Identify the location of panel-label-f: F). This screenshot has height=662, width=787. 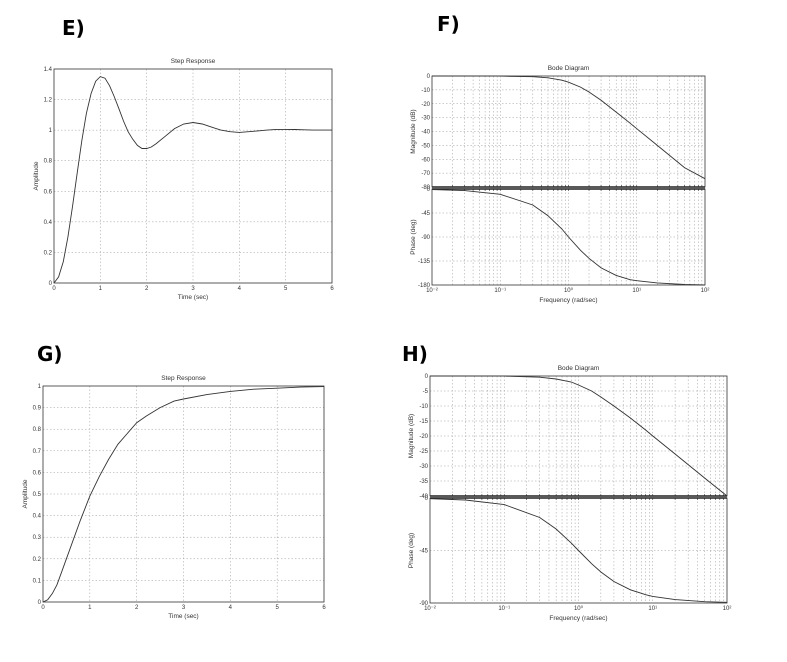
(448, 24).